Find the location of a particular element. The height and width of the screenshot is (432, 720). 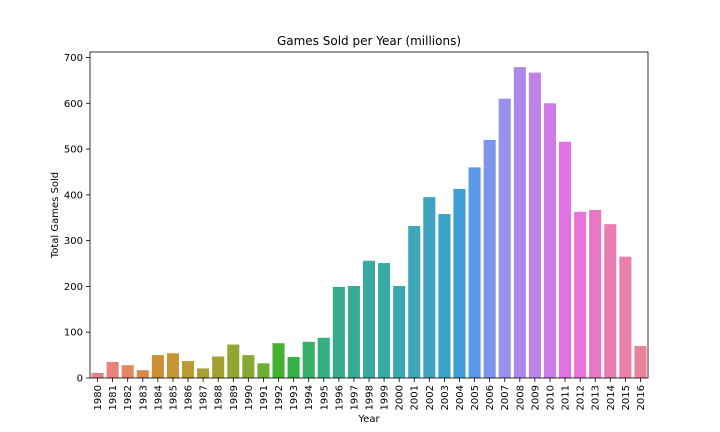

y-tick-label: 500 is located at coordinates (73, 150).